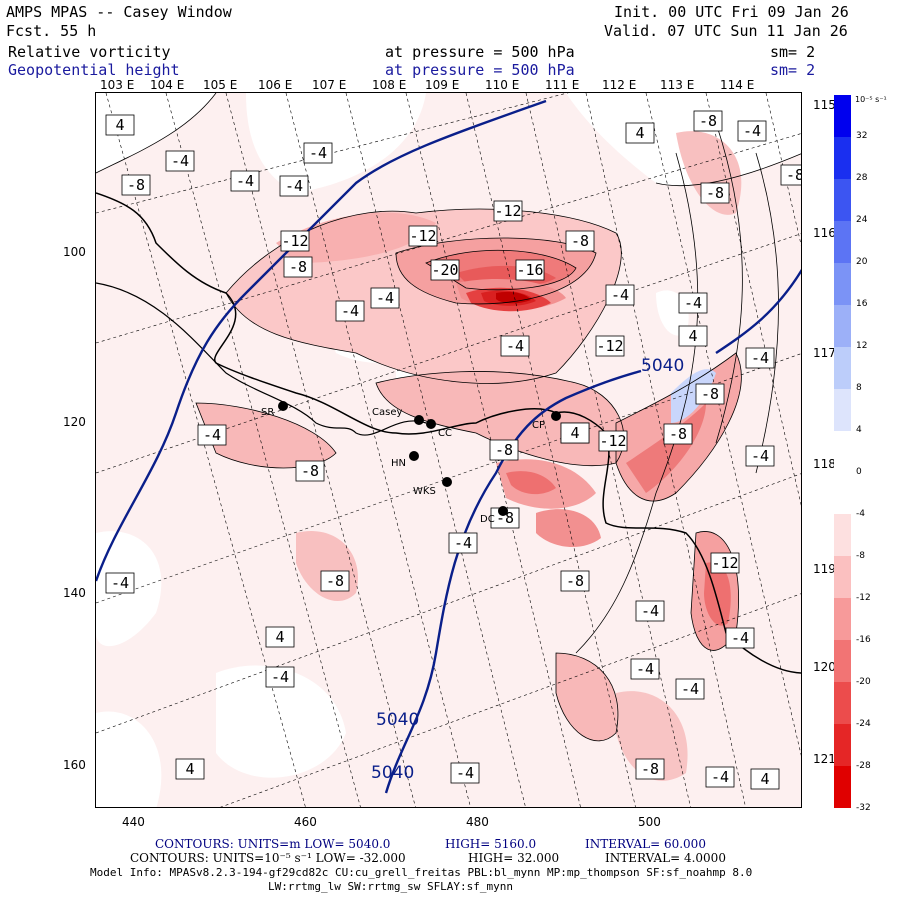 The height and width of the screenshot is (900, 900). What do you see at coordinates (677, 85) in the screenshot?
I see `top-longitude-label: 113 E` at bounding box center [677, 85].